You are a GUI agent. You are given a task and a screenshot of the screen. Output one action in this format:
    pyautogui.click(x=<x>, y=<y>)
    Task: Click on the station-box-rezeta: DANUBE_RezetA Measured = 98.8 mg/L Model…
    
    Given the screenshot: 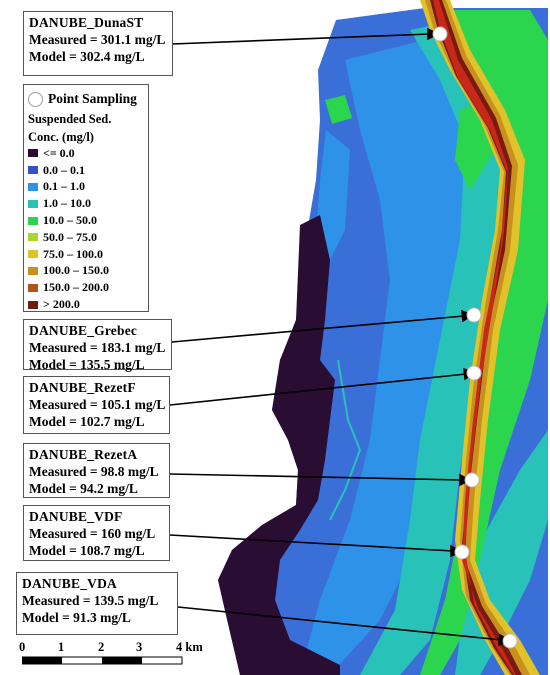 What is the action you would take?
    pyautogui.click(x=96, y=470)
    